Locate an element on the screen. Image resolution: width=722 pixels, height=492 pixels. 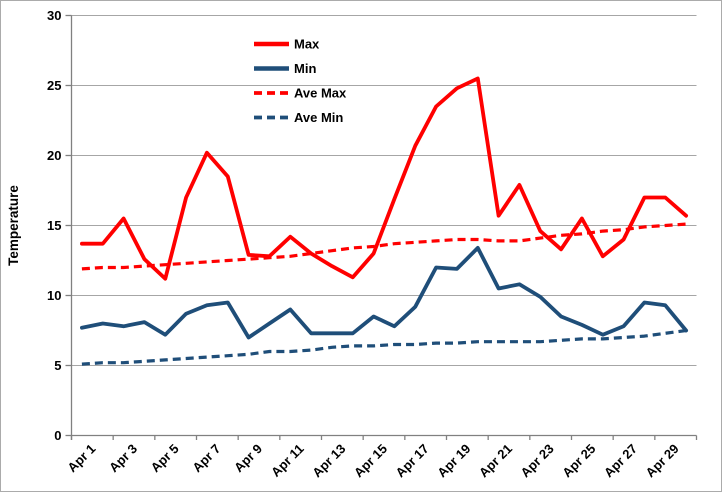
x-tick-label: Apr 27 is located at coordinates (620, 460).